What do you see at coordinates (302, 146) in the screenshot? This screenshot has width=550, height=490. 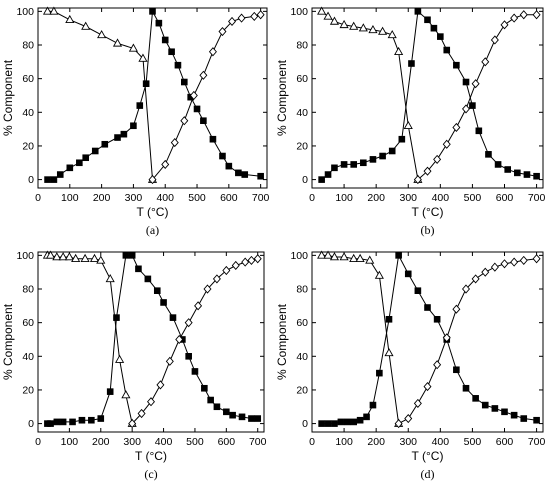 I see `y-tick-label: 20` at bounding box center [302, 146].